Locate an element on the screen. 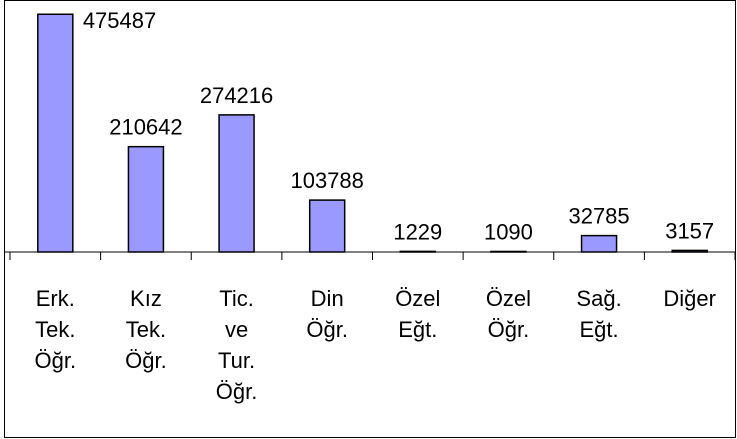  value-label: 32785 is located at coordinates (598, 216).